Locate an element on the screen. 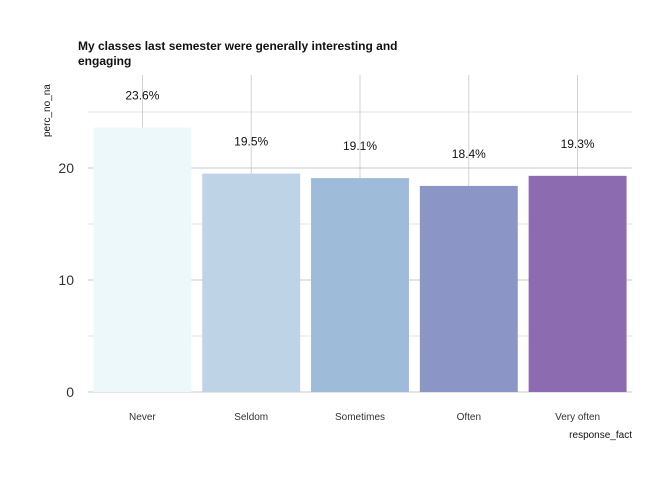 Image resolution: width=672 pixels, height=480 pixels. y-tick-label: 10 is located at coordinates (66, 280).